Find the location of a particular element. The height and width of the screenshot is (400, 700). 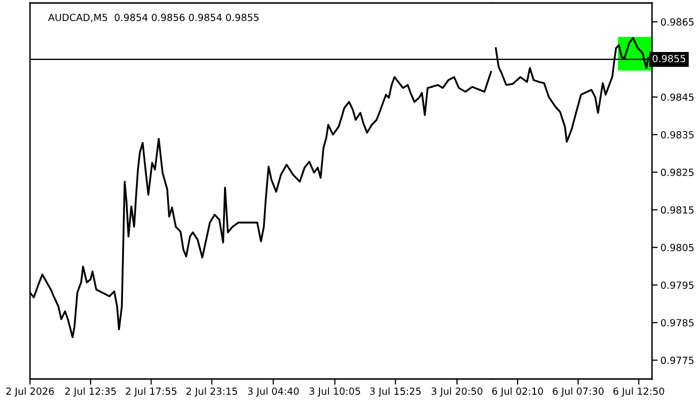

y-tick-label: 0.9865 is located at coordinates (677, 22).